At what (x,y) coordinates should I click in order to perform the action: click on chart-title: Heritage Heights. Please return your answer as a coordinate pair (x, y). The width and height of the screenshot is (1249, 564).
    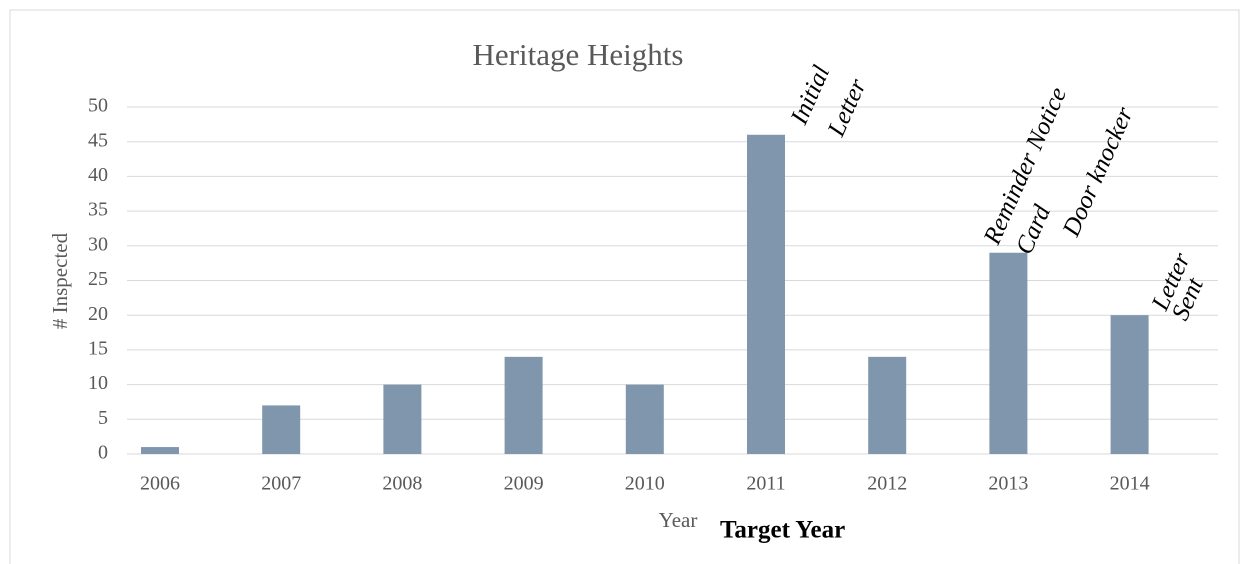
    Looking at the image, I should click on (578, 54).